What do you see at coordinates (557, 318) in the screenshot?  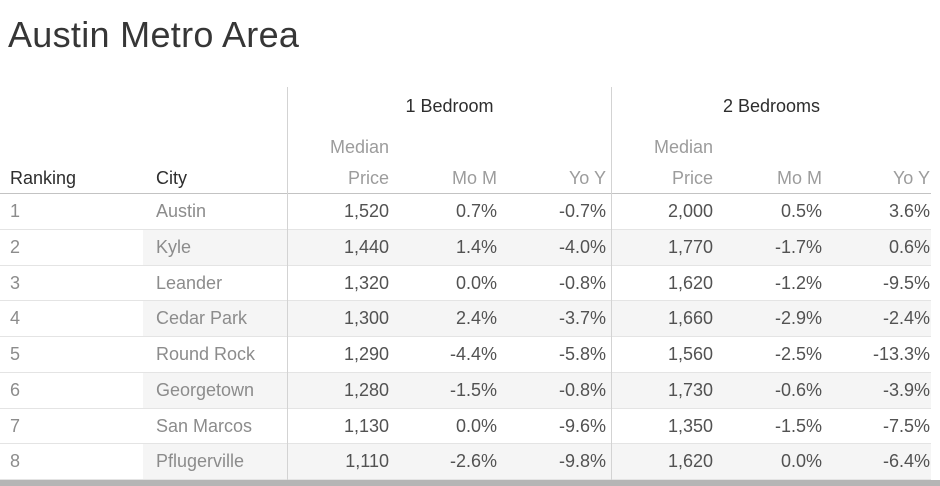 I see `1br-yoy-cell: -3.7%` at bounding box center [557, 318].